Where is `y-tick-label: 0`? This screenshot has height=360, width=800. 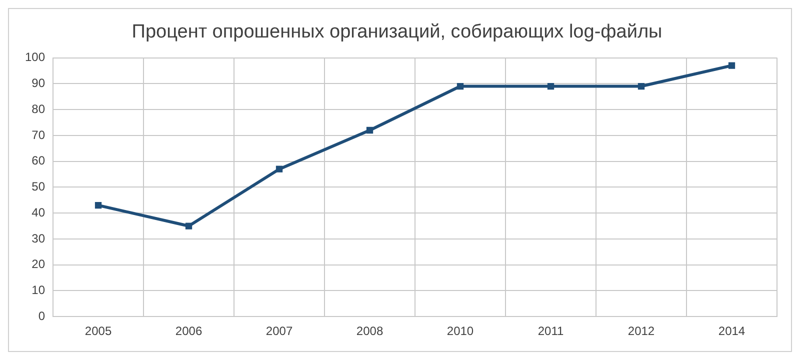 y-tick-label: 0 is located at coordinates (42, 315).